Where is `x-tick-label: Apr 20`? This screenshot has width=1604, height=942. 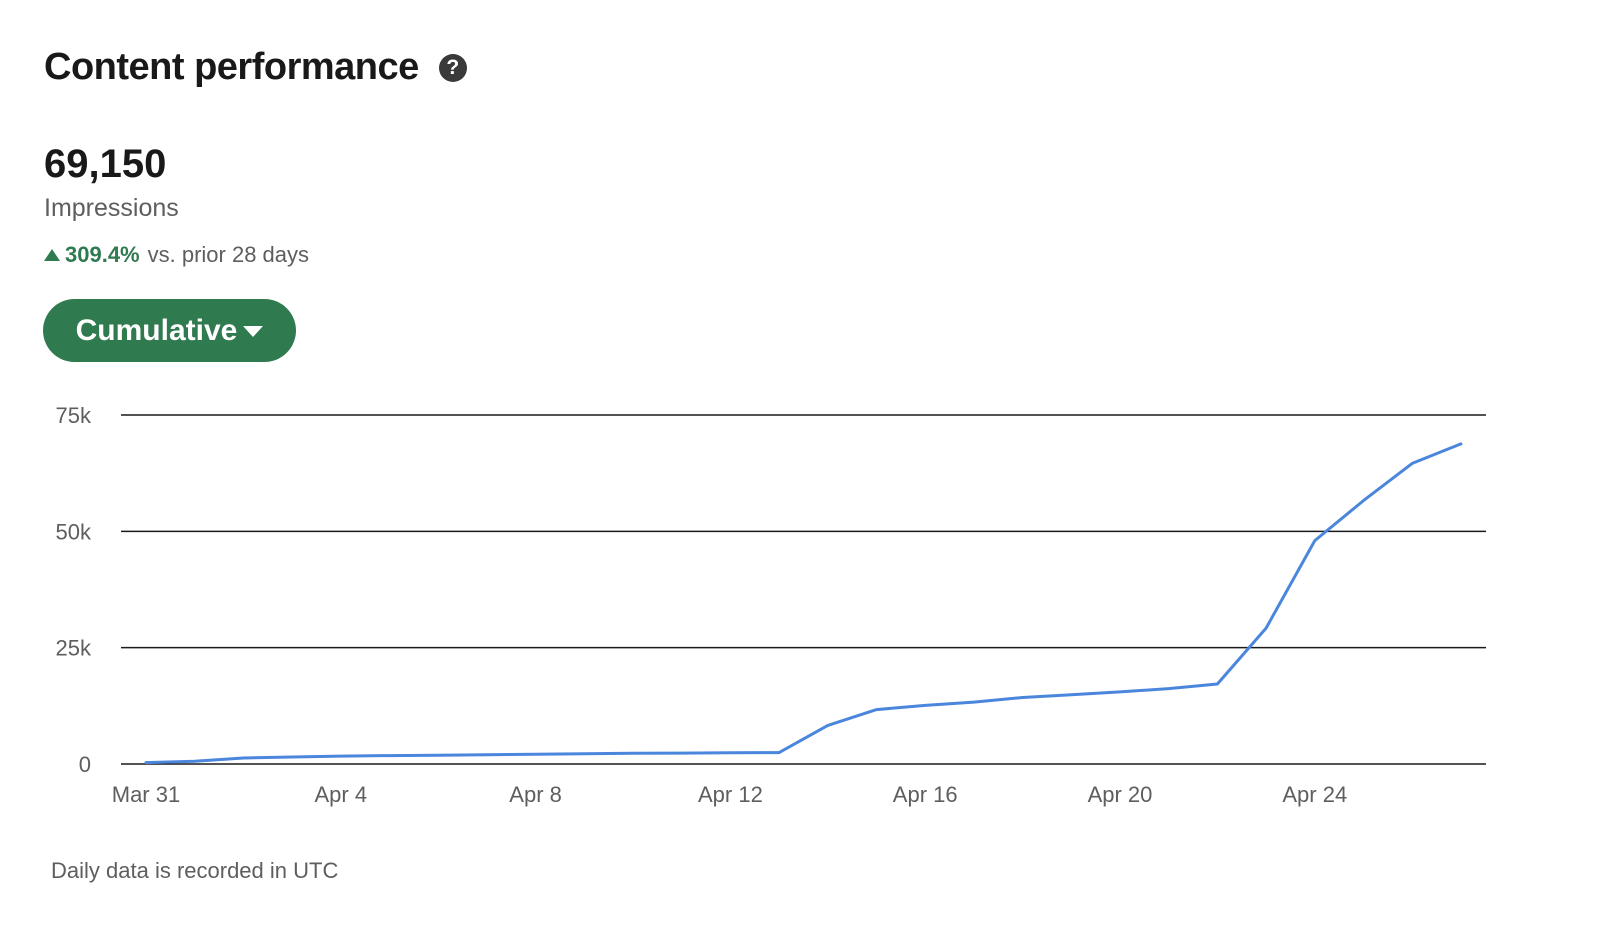 x-tick-label: Apr 20 is located at coordinates (1120, 794).